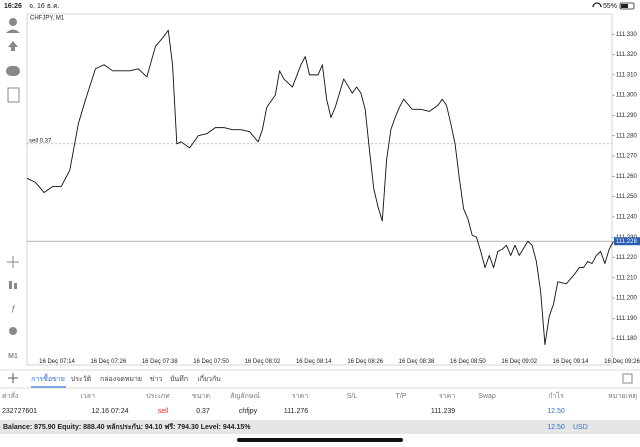 The height and width of the screenshot is (447, 640). I want to click on column-header: หมายเหตุ, so click(622, 396).